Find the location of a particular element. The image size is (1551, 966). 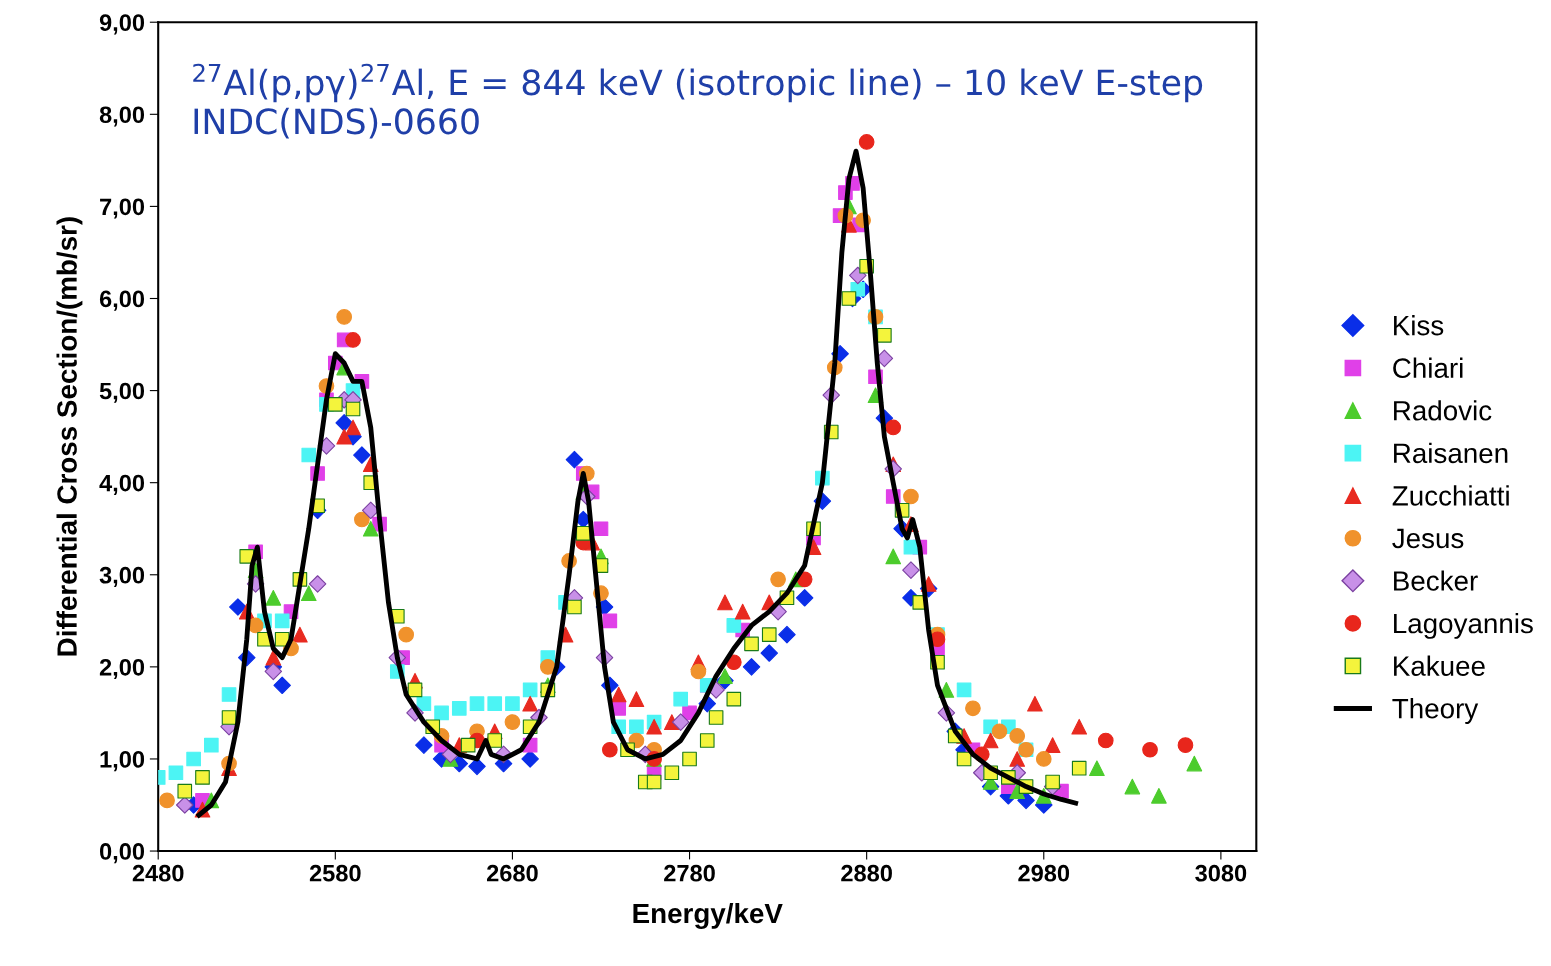

y-tick-label: 4,00 is located at coordinates (122, 484).